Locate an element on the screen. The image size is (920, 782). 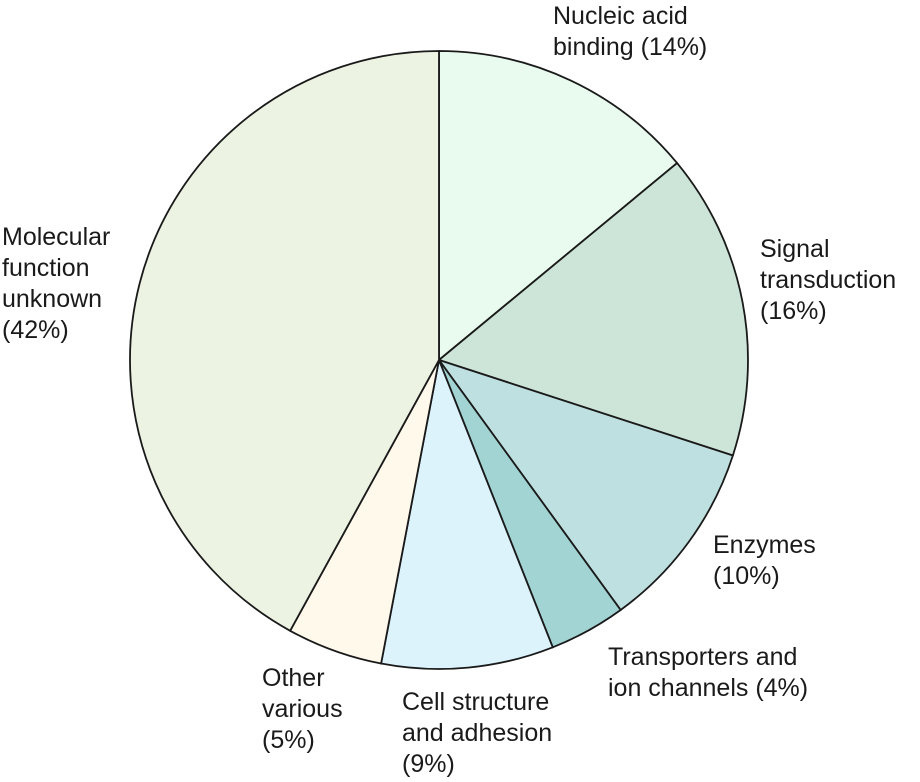
label-other-various: Other various (5%) is located at coordinates (306, 709).